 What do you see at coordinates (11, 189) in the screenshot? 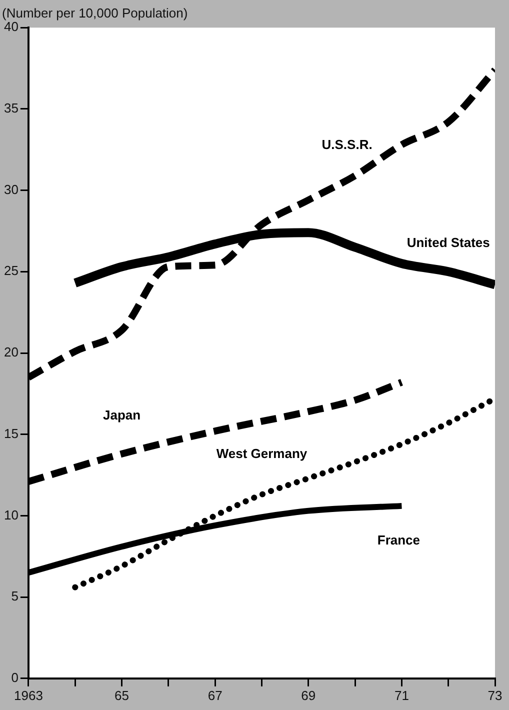
I see `y-tick-label: 30` at bounding box center [11, 189].